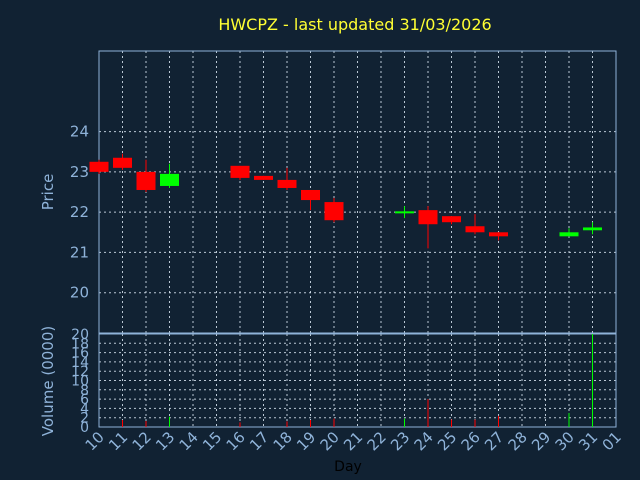 Image resolution: width=640 pixels, height=480 pixels. I want to click on chart-title: HWCPZ - last updated 31/03/2026, so click(354, 24).